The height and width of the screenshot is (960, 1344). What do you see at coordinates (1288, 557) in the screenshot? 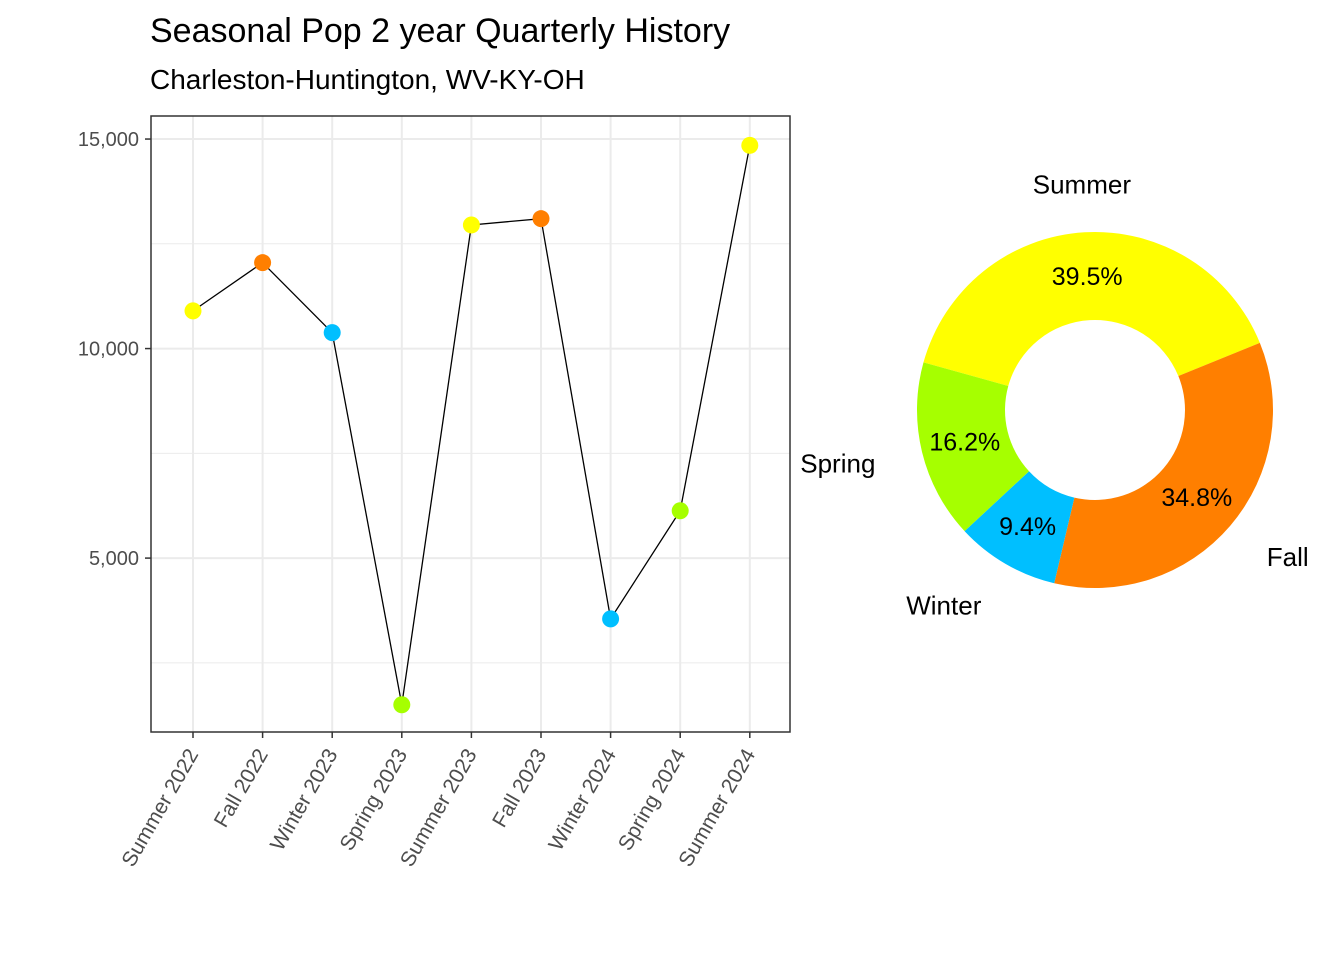
I see `slice-category-label: Fall` at bounding box center [1288, 557].